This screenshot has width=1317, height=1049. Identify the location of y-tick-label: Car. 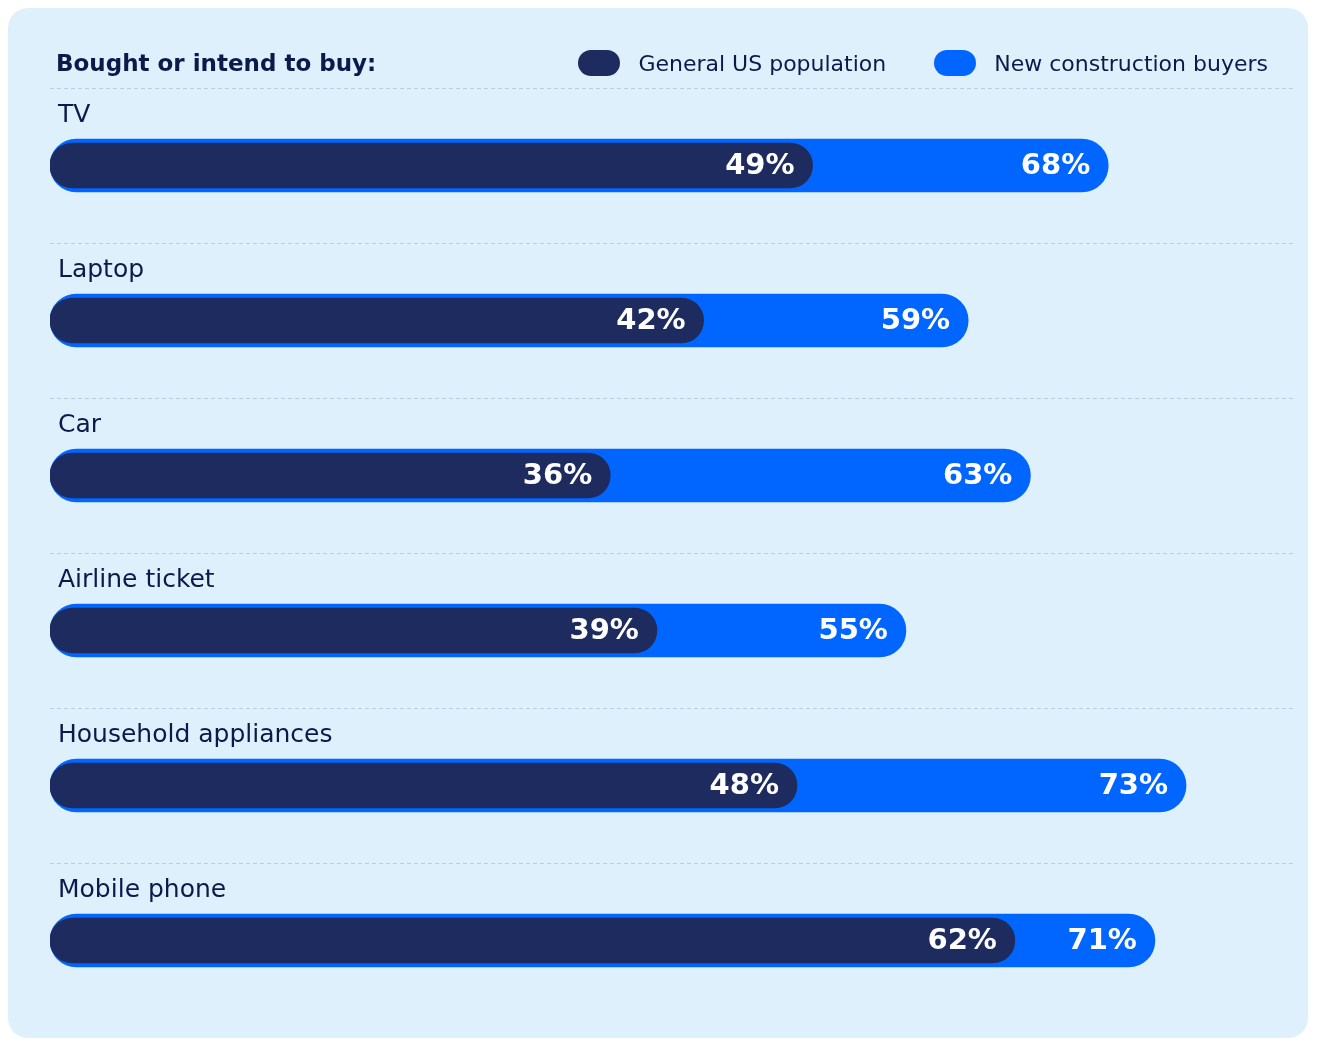
(80, 423).